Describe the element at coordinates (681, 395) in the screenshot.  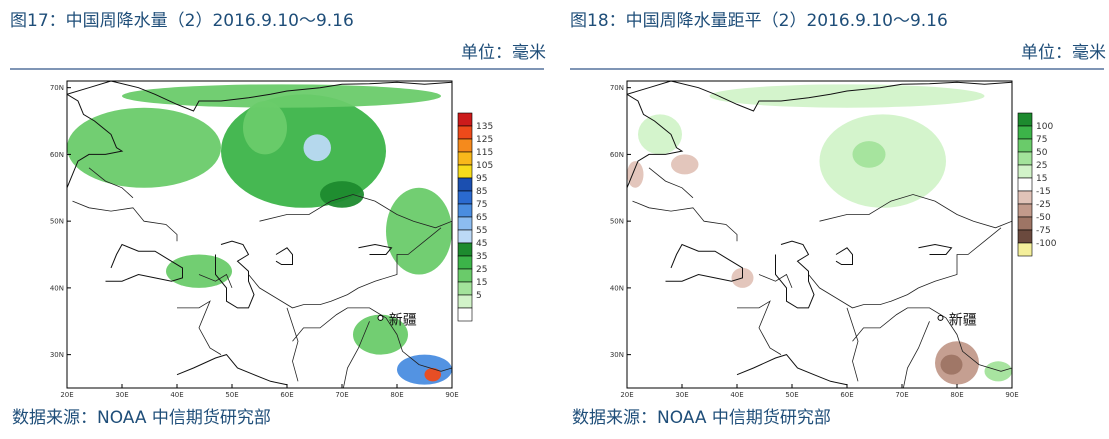
I see `x-tick-label: 30E` at that location.